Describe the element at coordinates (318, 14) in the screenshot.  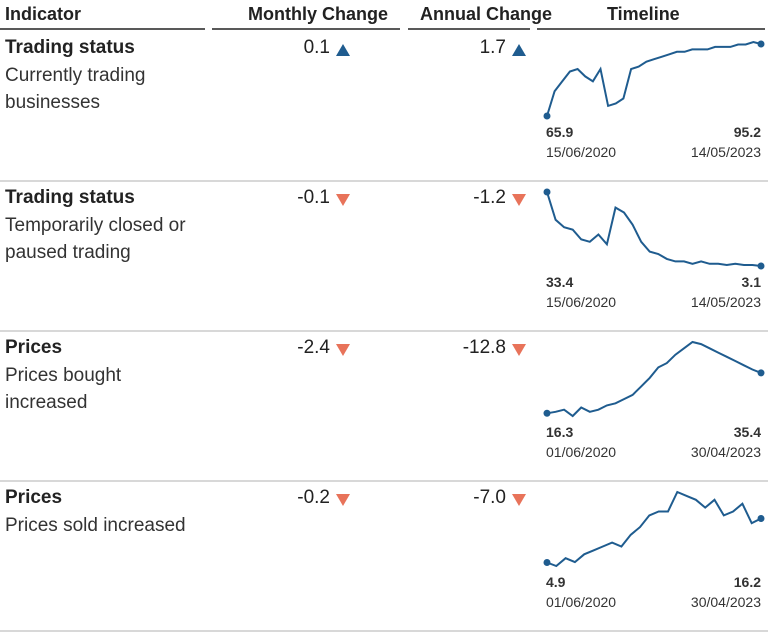
I see `column-header: Monthly Change` at that location.